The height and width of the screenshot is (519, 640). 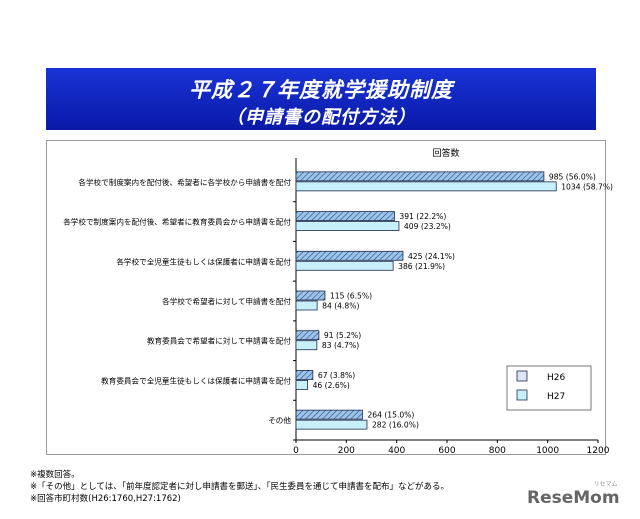 I want to click on bar-value-label: 84 (4.8%), so click(x=340, y=306).